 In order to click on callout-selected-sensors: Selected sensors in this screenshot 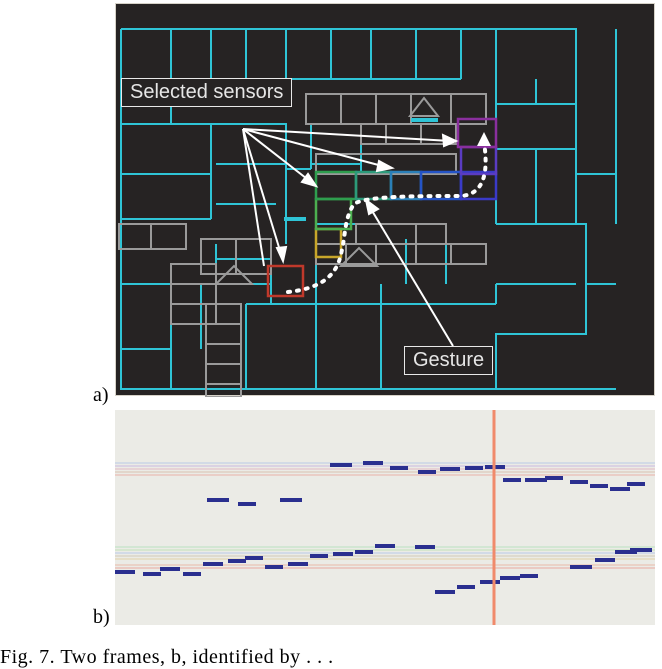, I will do `click(207, 92)`.